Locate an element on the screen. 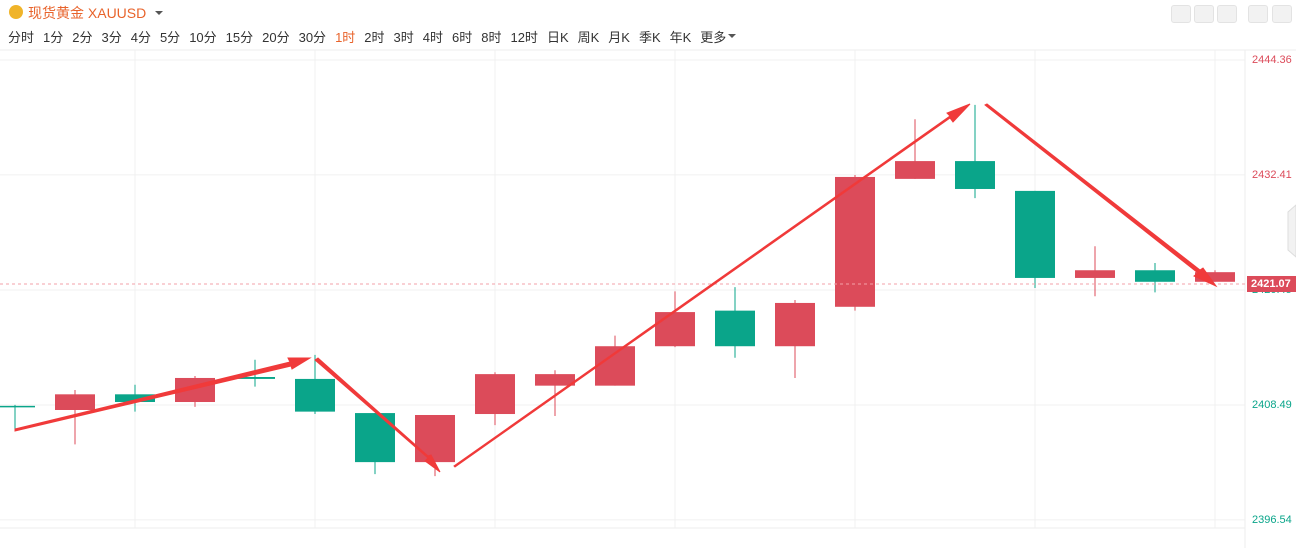  y-tick-label: 2408.49 is located at coordinates (1272, 405).